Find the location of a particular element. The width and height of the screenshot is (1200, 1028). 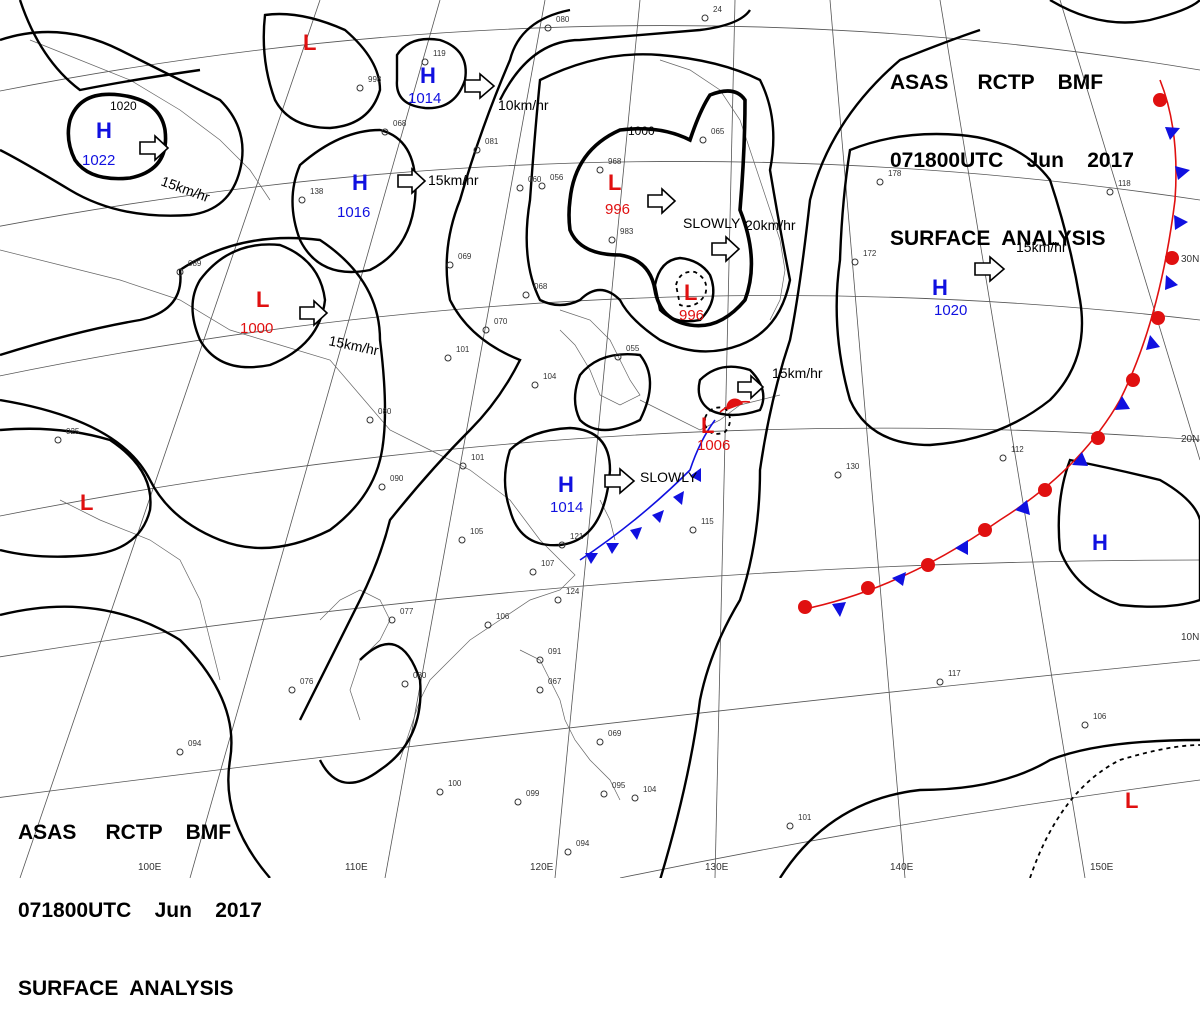

station-value: 095 is located at coordinates (619, 785).